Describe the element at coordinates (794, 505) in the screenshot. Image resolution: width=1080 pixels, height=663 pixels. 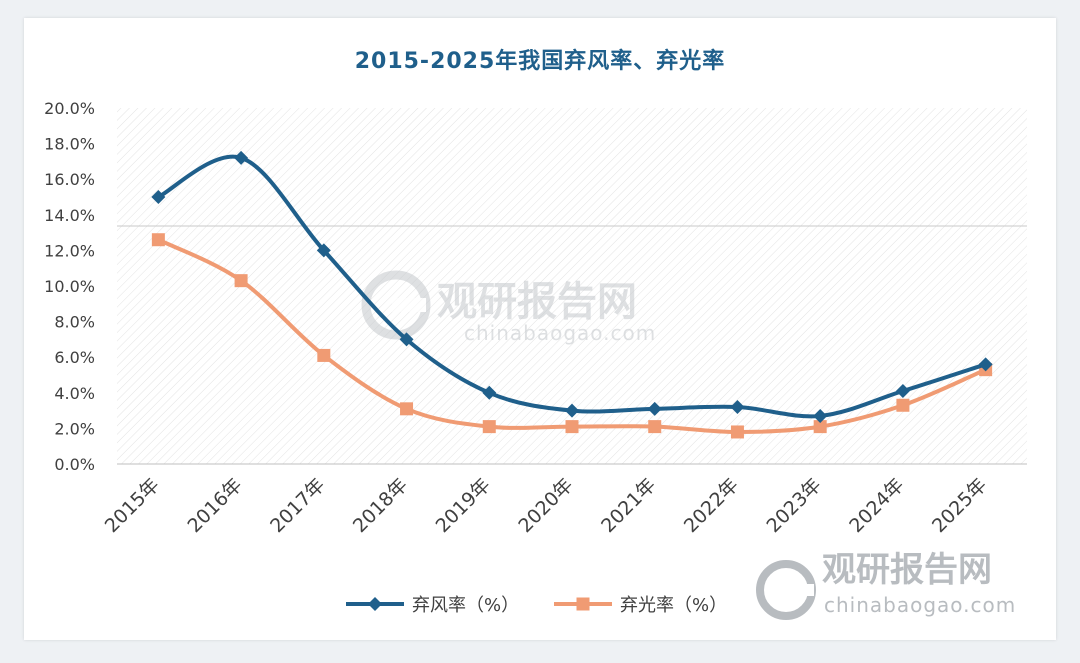
I see `x-tick-label: 2023年` at that location.